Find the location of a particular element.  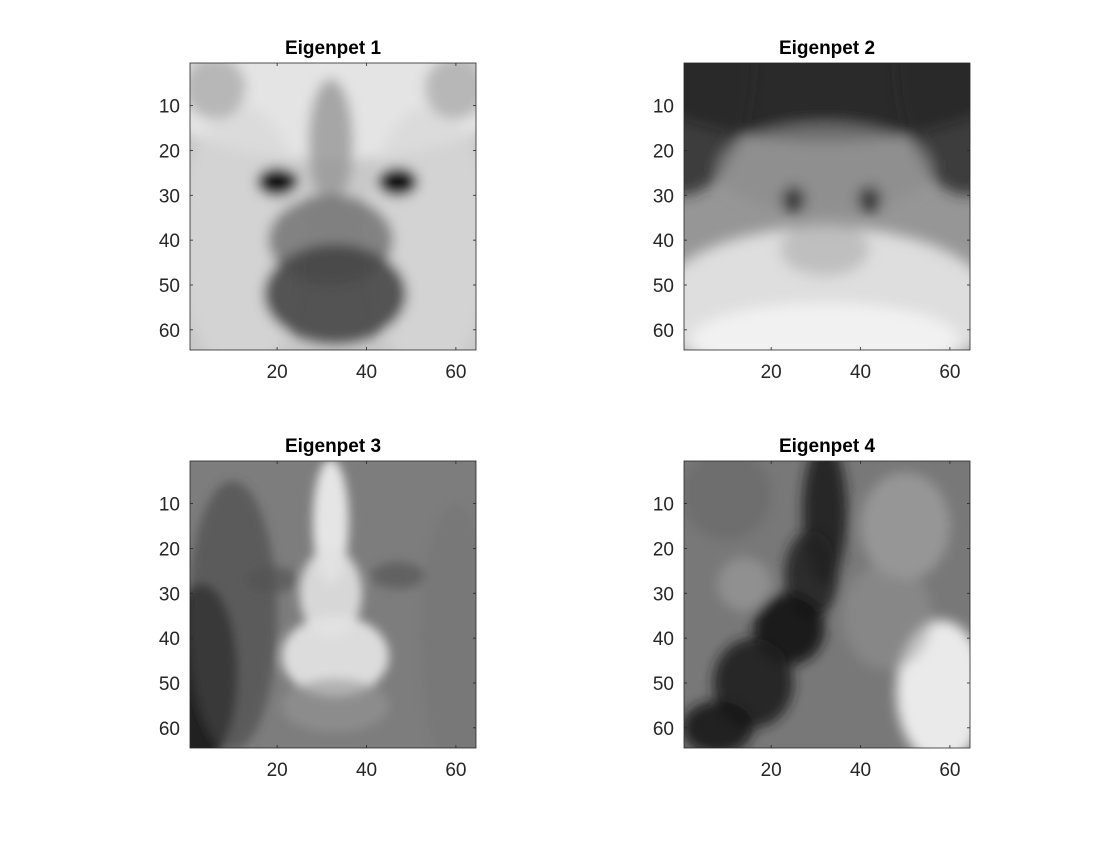

subplot-title: Eigenpet 3 is located at coordinates (333, 446).